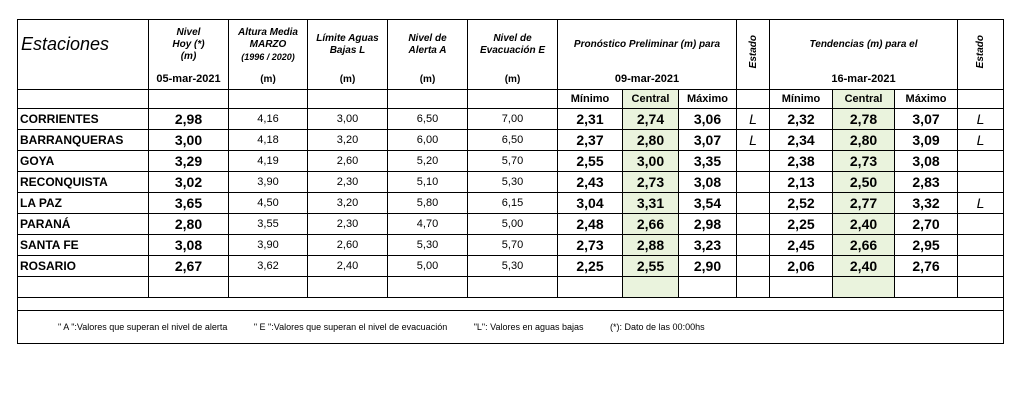 The width and height of the screenshot is (1024, 408). What do you see at coordinates (864, 44) in the screenshot?
I see `tendencias-header: Tendencias (m) para el` at bounding box center [864, 44].